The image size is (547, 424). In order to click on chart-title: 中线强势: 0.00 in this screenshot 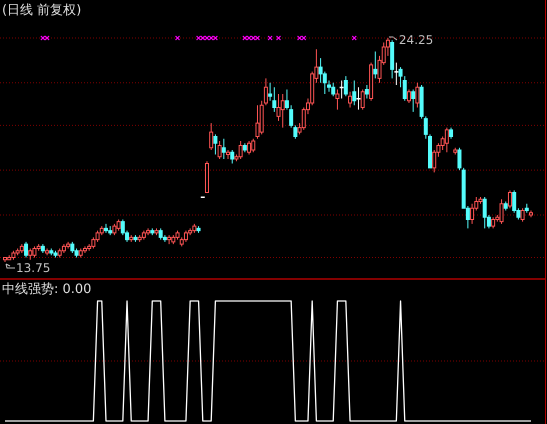, I will do `click(47, 289)`.